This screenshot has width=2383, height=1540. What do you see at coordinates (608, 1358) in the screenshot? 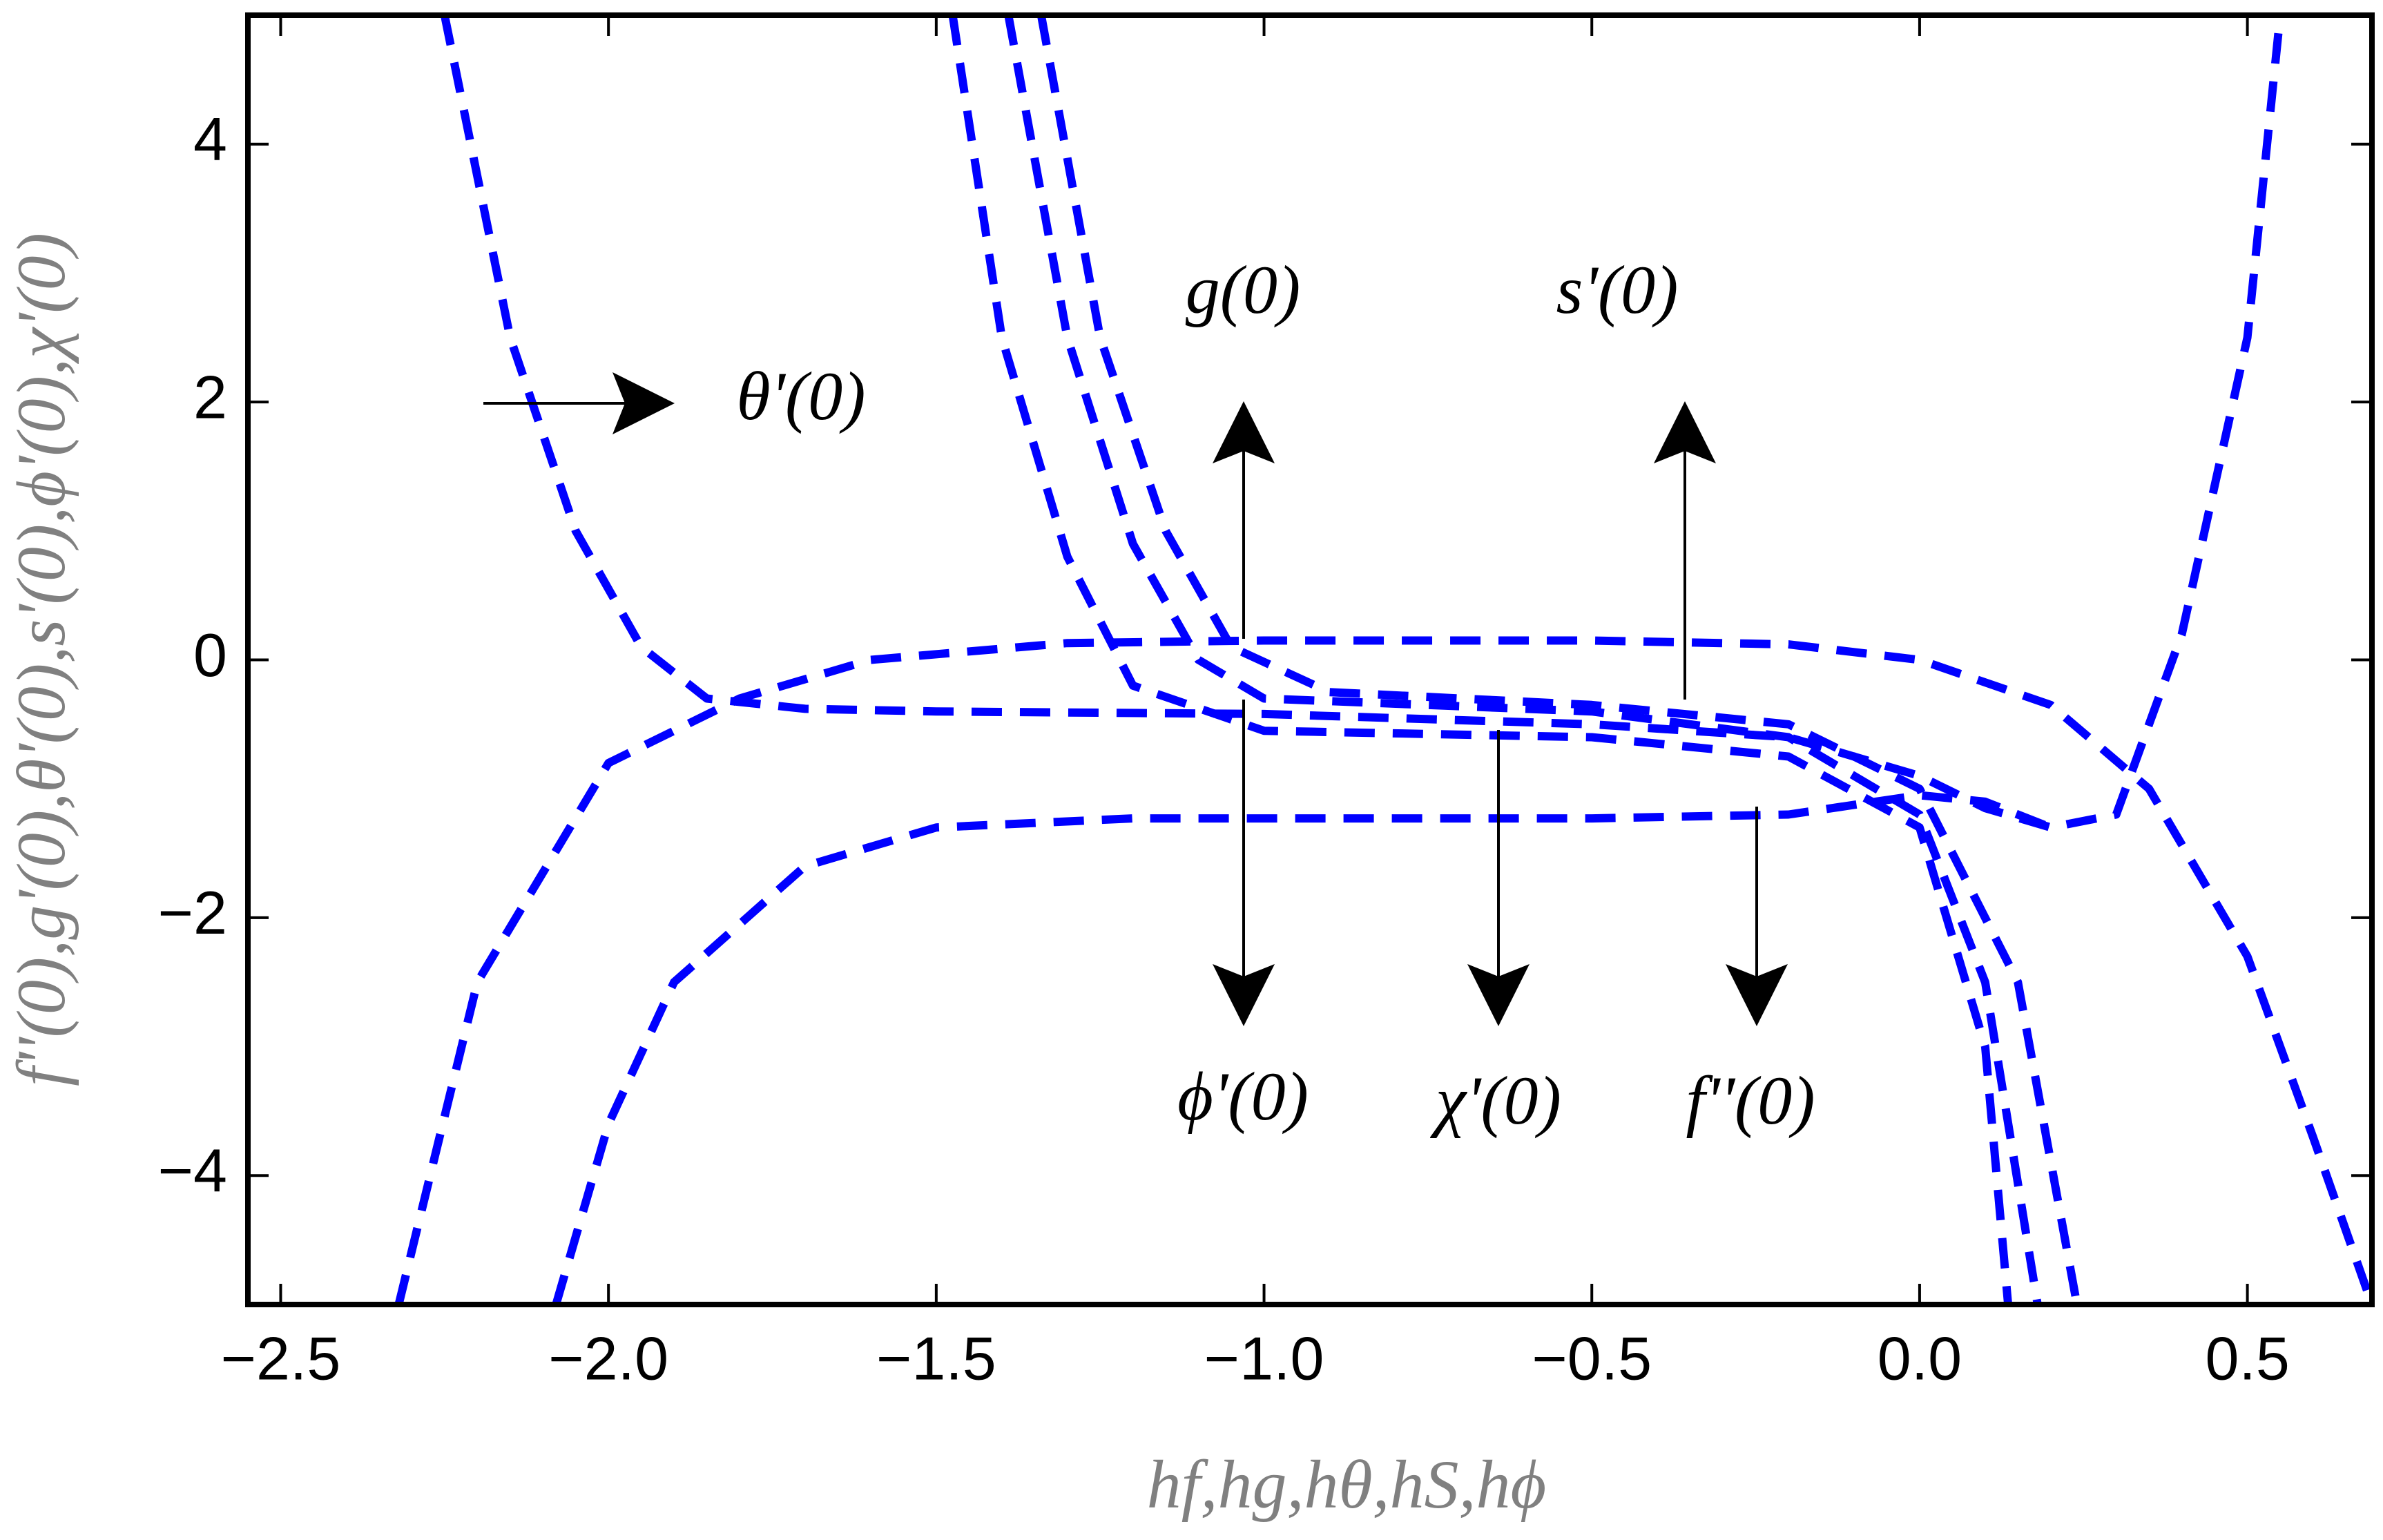
I see `x-tick-label: −2.0` at bounding box center [608, 1358].